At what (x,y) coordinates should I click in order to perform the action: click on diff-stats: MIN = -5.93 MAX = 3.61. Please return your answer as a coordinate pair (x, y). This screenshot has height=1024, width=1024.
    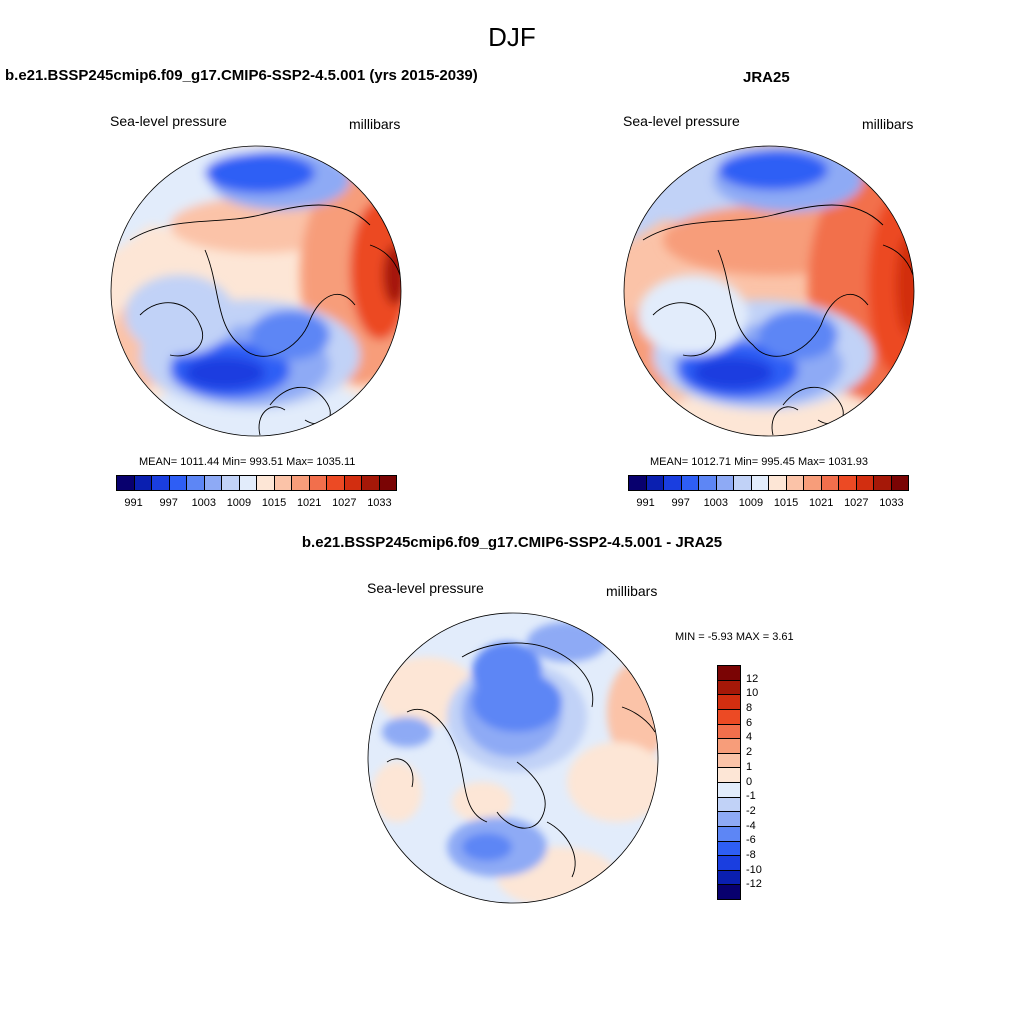
    Looking at the image, I should click on (734, 637).